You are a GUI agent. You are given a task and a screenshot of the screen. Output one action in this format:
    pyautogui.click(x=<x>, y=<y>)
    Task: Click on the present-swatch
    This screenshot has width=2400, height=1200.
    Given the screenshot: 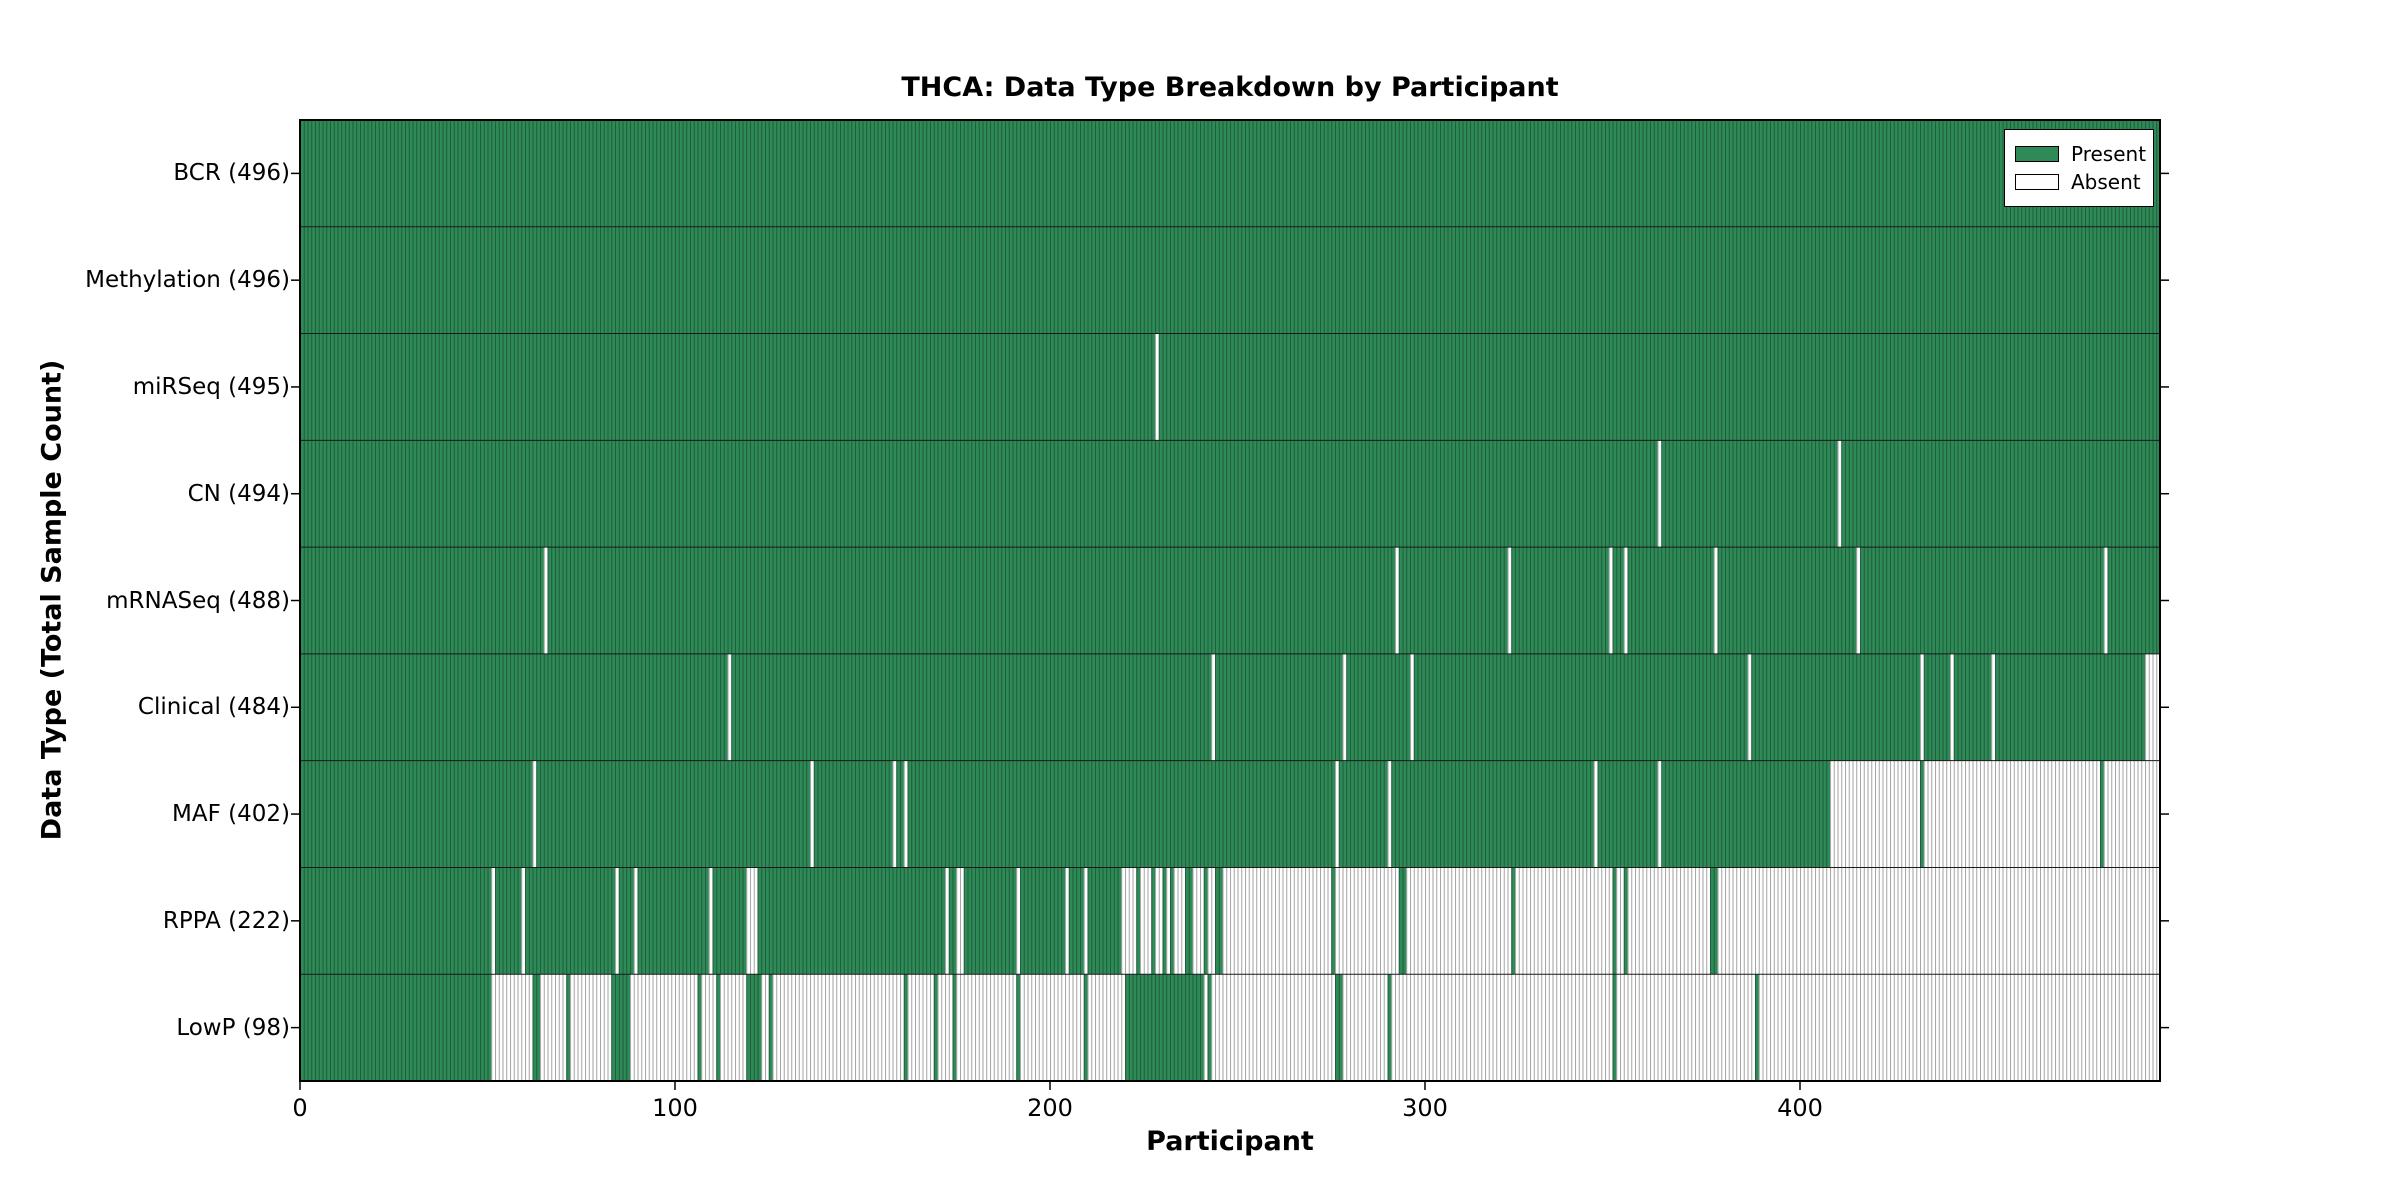 What is the action you would take?
    pyautogui.click(x=2037, y=154)
    